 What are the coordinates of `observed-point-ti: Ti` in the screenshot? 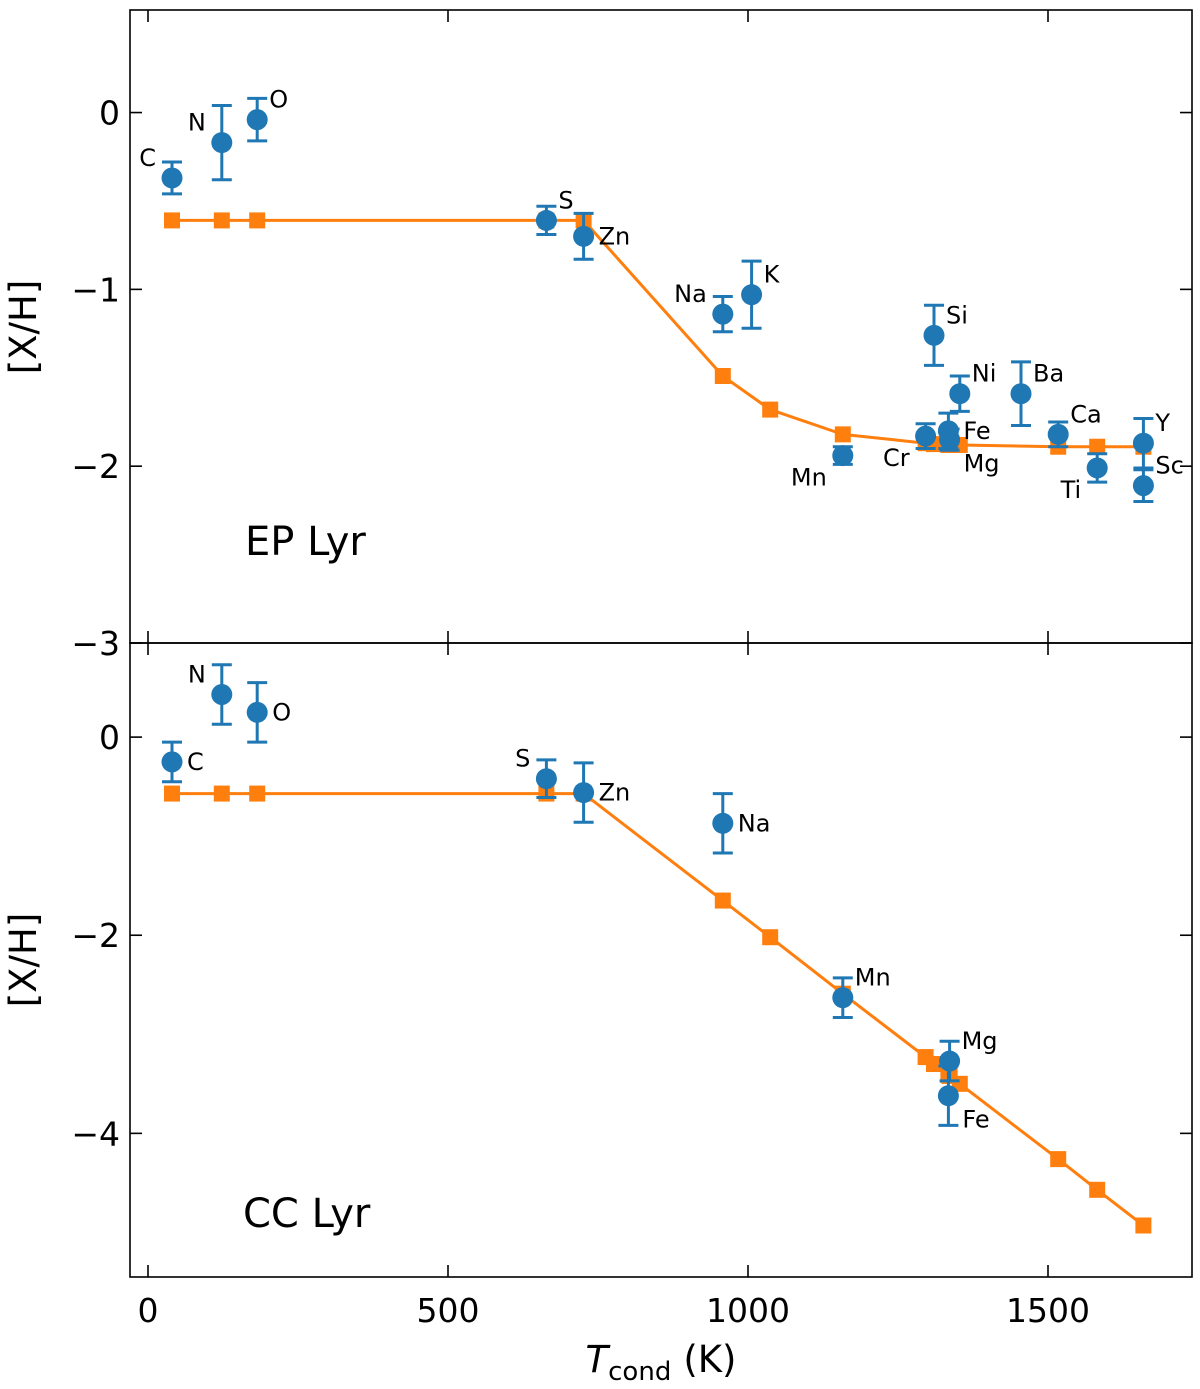 It's located at (1084, 478).